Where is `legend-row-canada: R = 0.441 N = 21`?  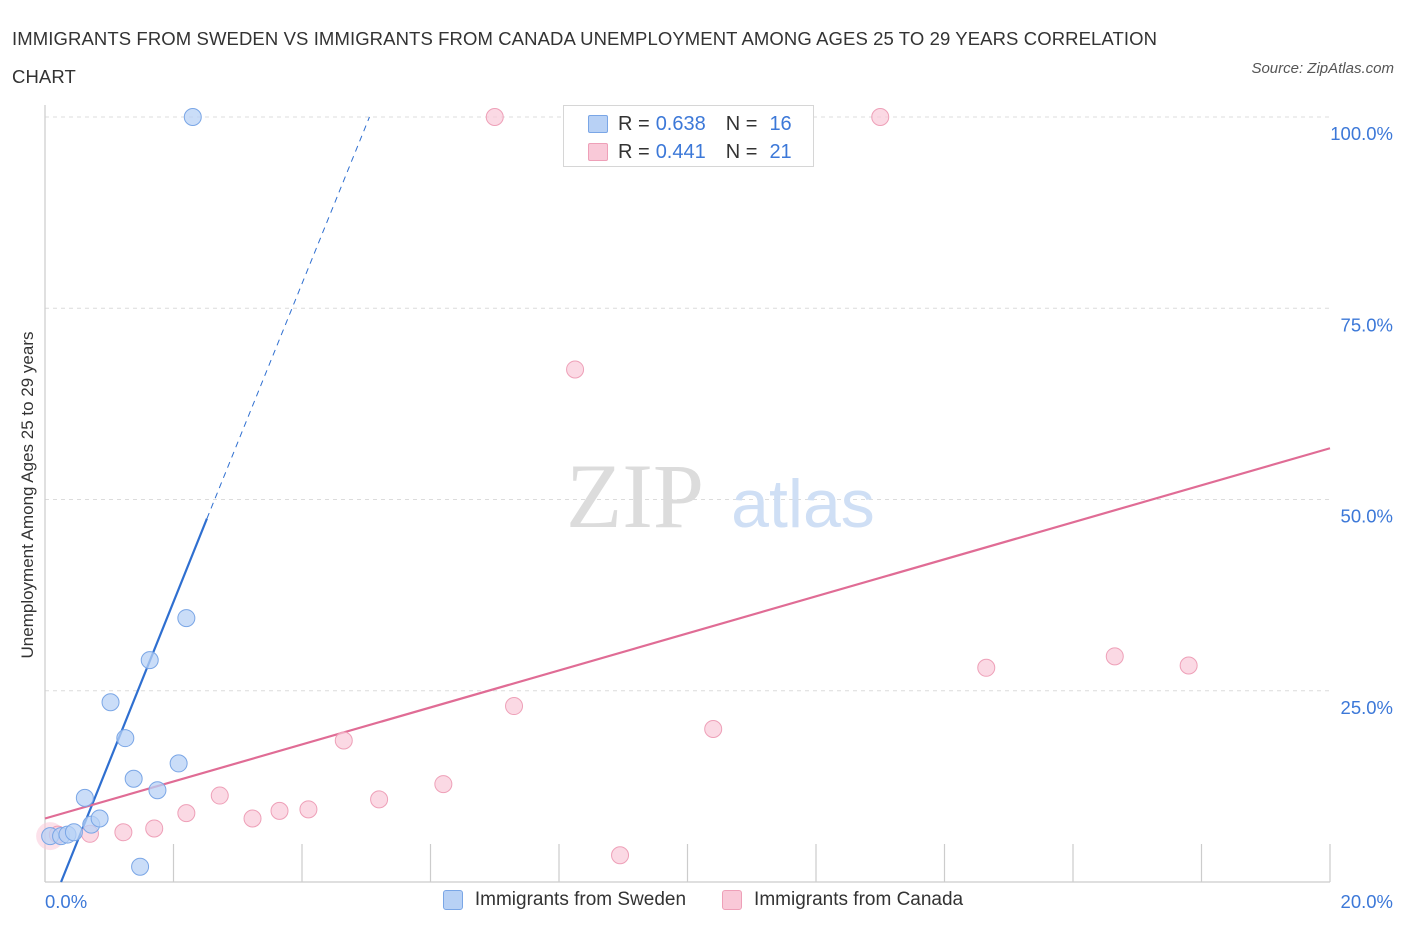 legend-row-canada: R = 0.441 N = 21 is located at coordinates (690, 152).